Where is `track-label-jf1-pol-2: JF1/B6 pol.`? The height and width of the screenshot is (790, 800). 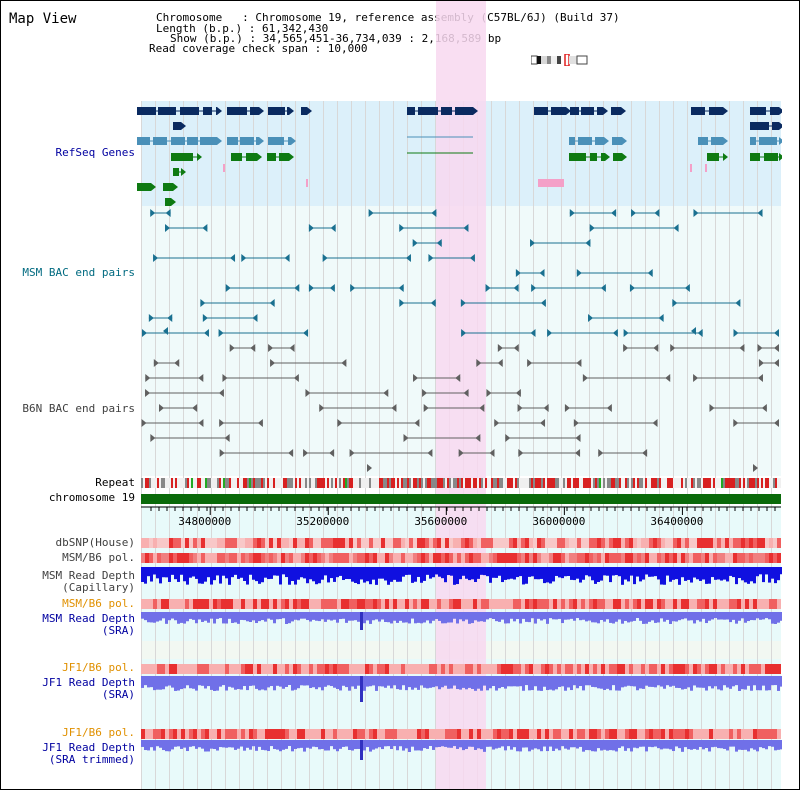 track-label-jf1-pol-2: JF1/B6 pol. is located at coordinates (98, 732).